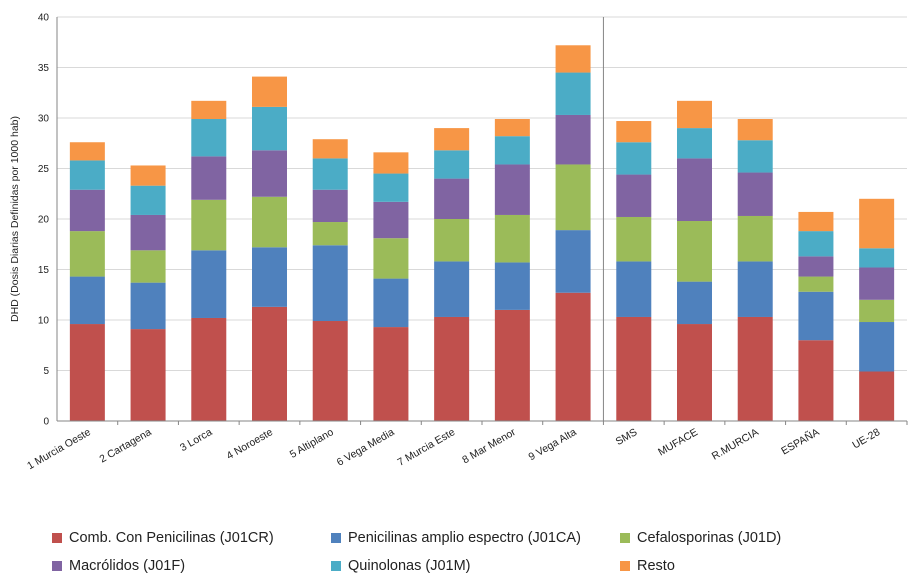 The width and height of the screenshot is (909, 577). Describe the element at coordinates (44, 169) in the screenshot. I see `y-tick-label: 25` at that location.